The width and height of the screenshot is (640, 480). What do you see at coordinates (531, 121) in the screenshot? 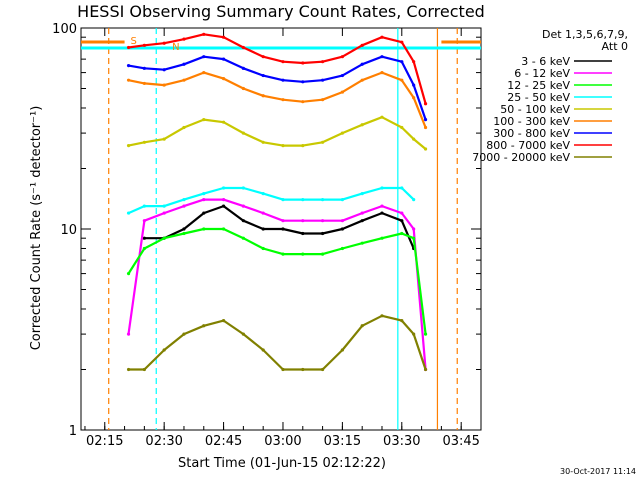
I see `legend-label: 100 - 300 keV` at bounding box center [531, 121].